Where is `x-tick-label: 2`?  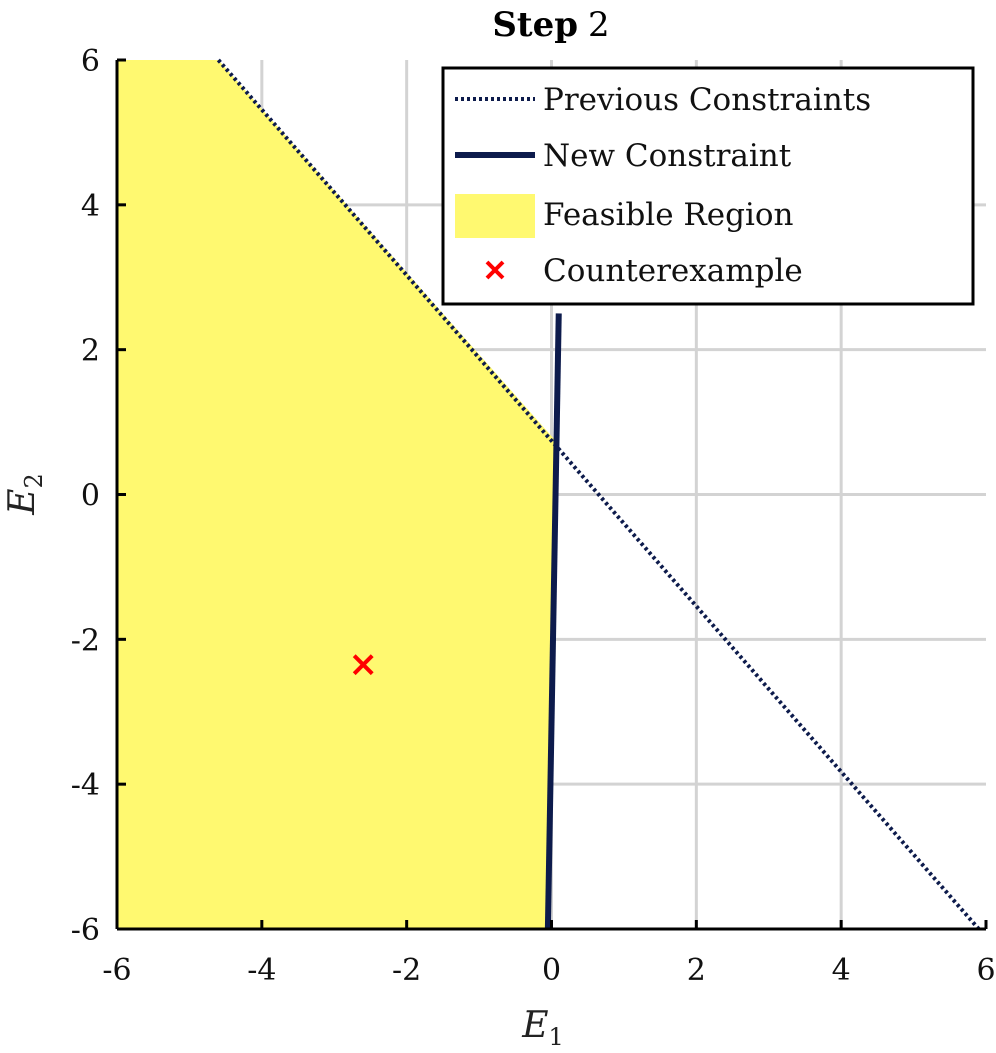 x-tick-label: 2 is located at coordinates (696, 970).